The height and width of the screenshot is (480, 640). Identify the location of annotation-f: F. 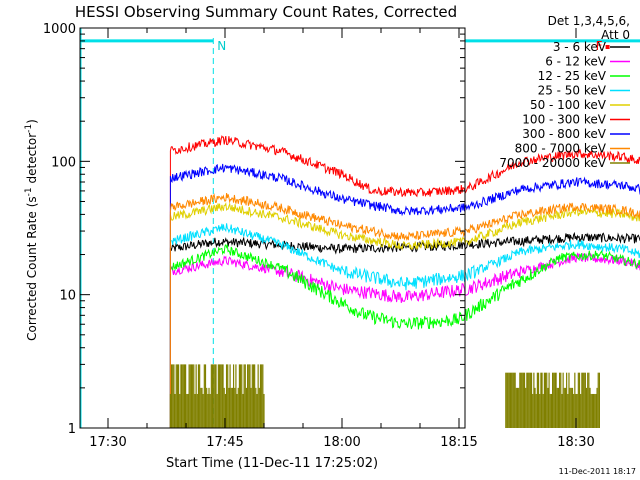
(599, 46).